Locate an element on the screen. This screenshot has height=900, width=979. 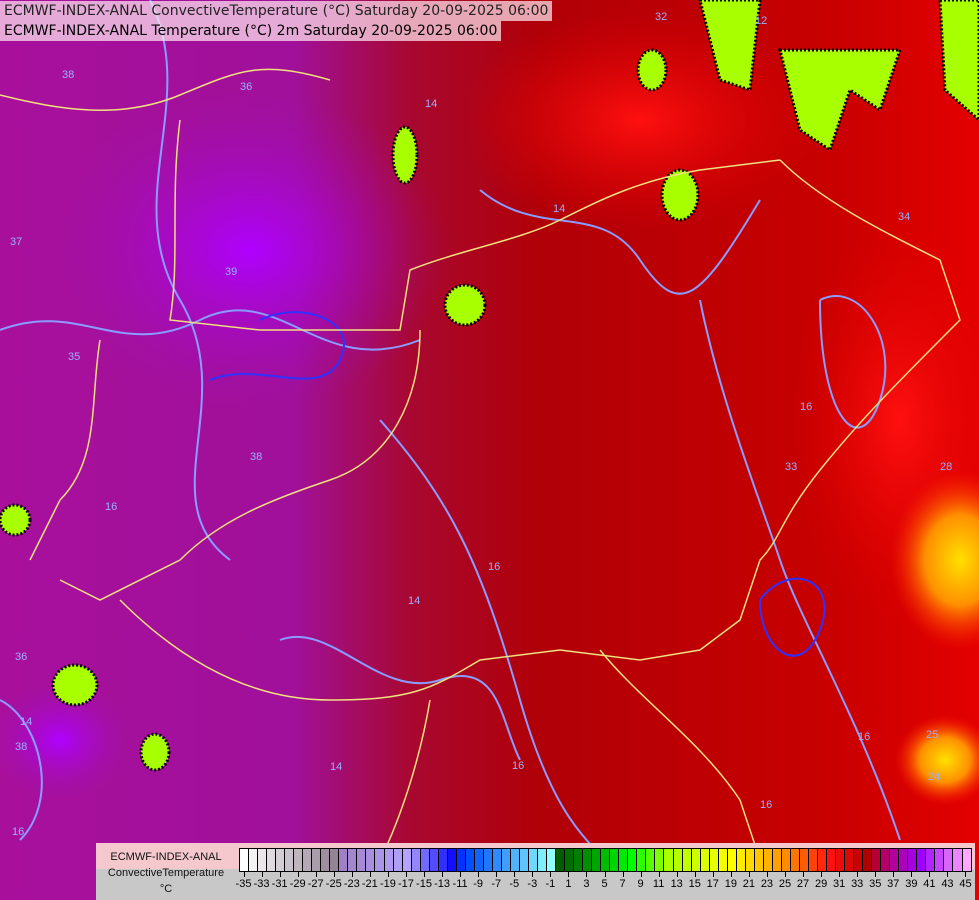
legend-color-bar is located at coordinates (605, 860).